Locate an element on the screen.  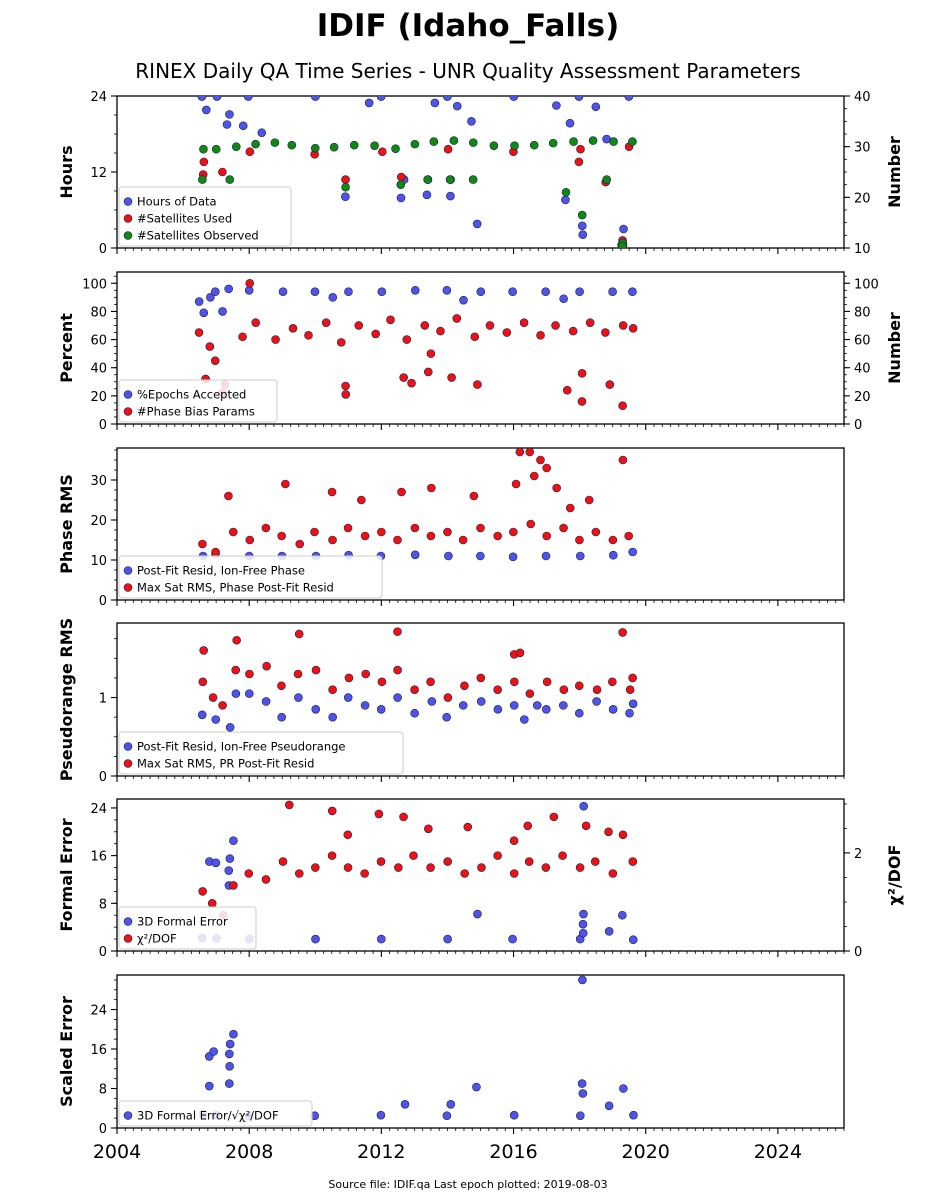
series-epochs-accepted is located at coordinates (415, 301).